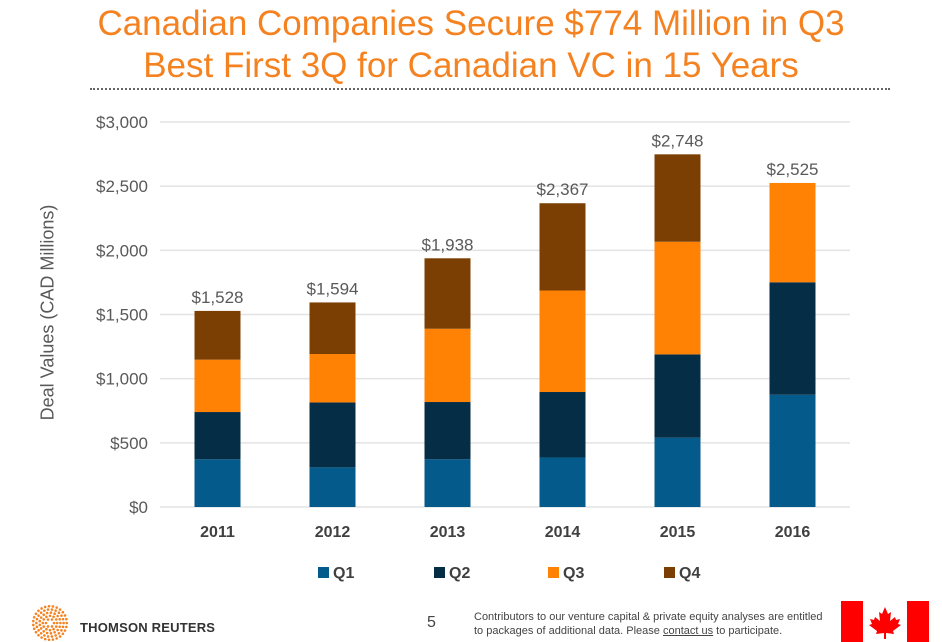 The height and width of the screenshot is (642, 942). Describe the element at coordinates (562, 482) in the screenshot. I see `bar-q1-2014` at that location.